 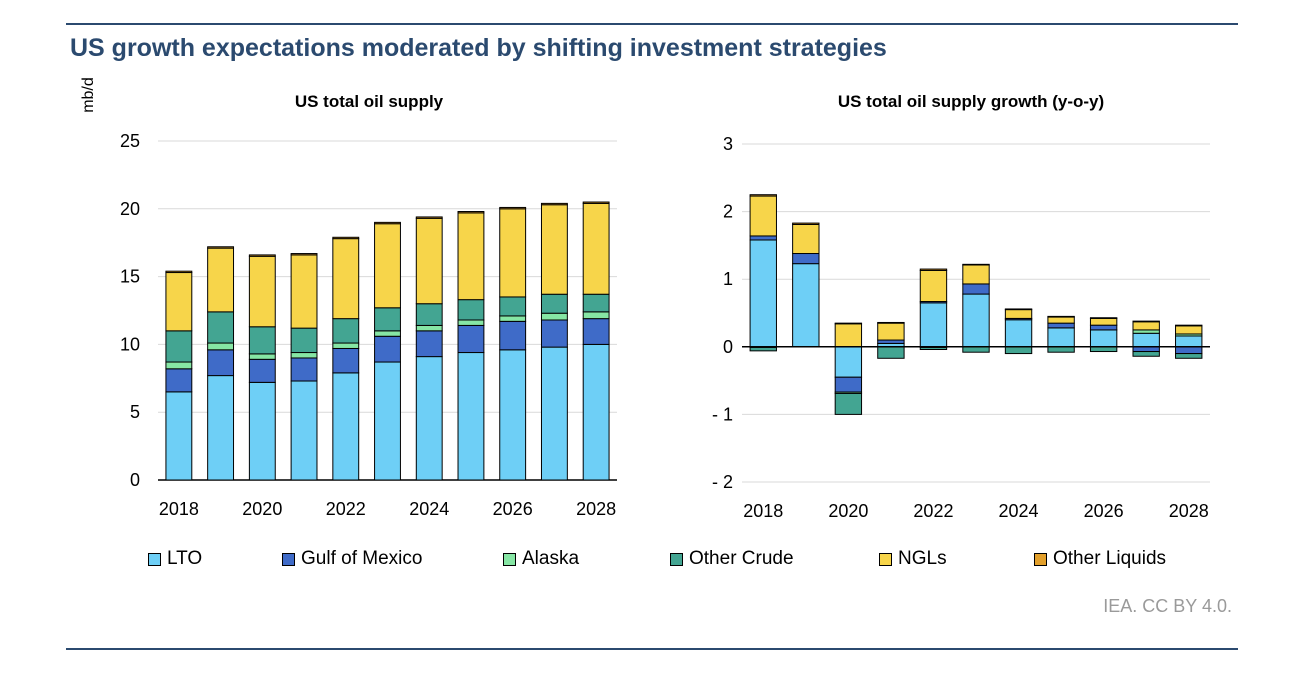 What do you see at coordinates (652, 649) in the screenshot?
I see `bottom-rule` at bounding box center [652, 649].